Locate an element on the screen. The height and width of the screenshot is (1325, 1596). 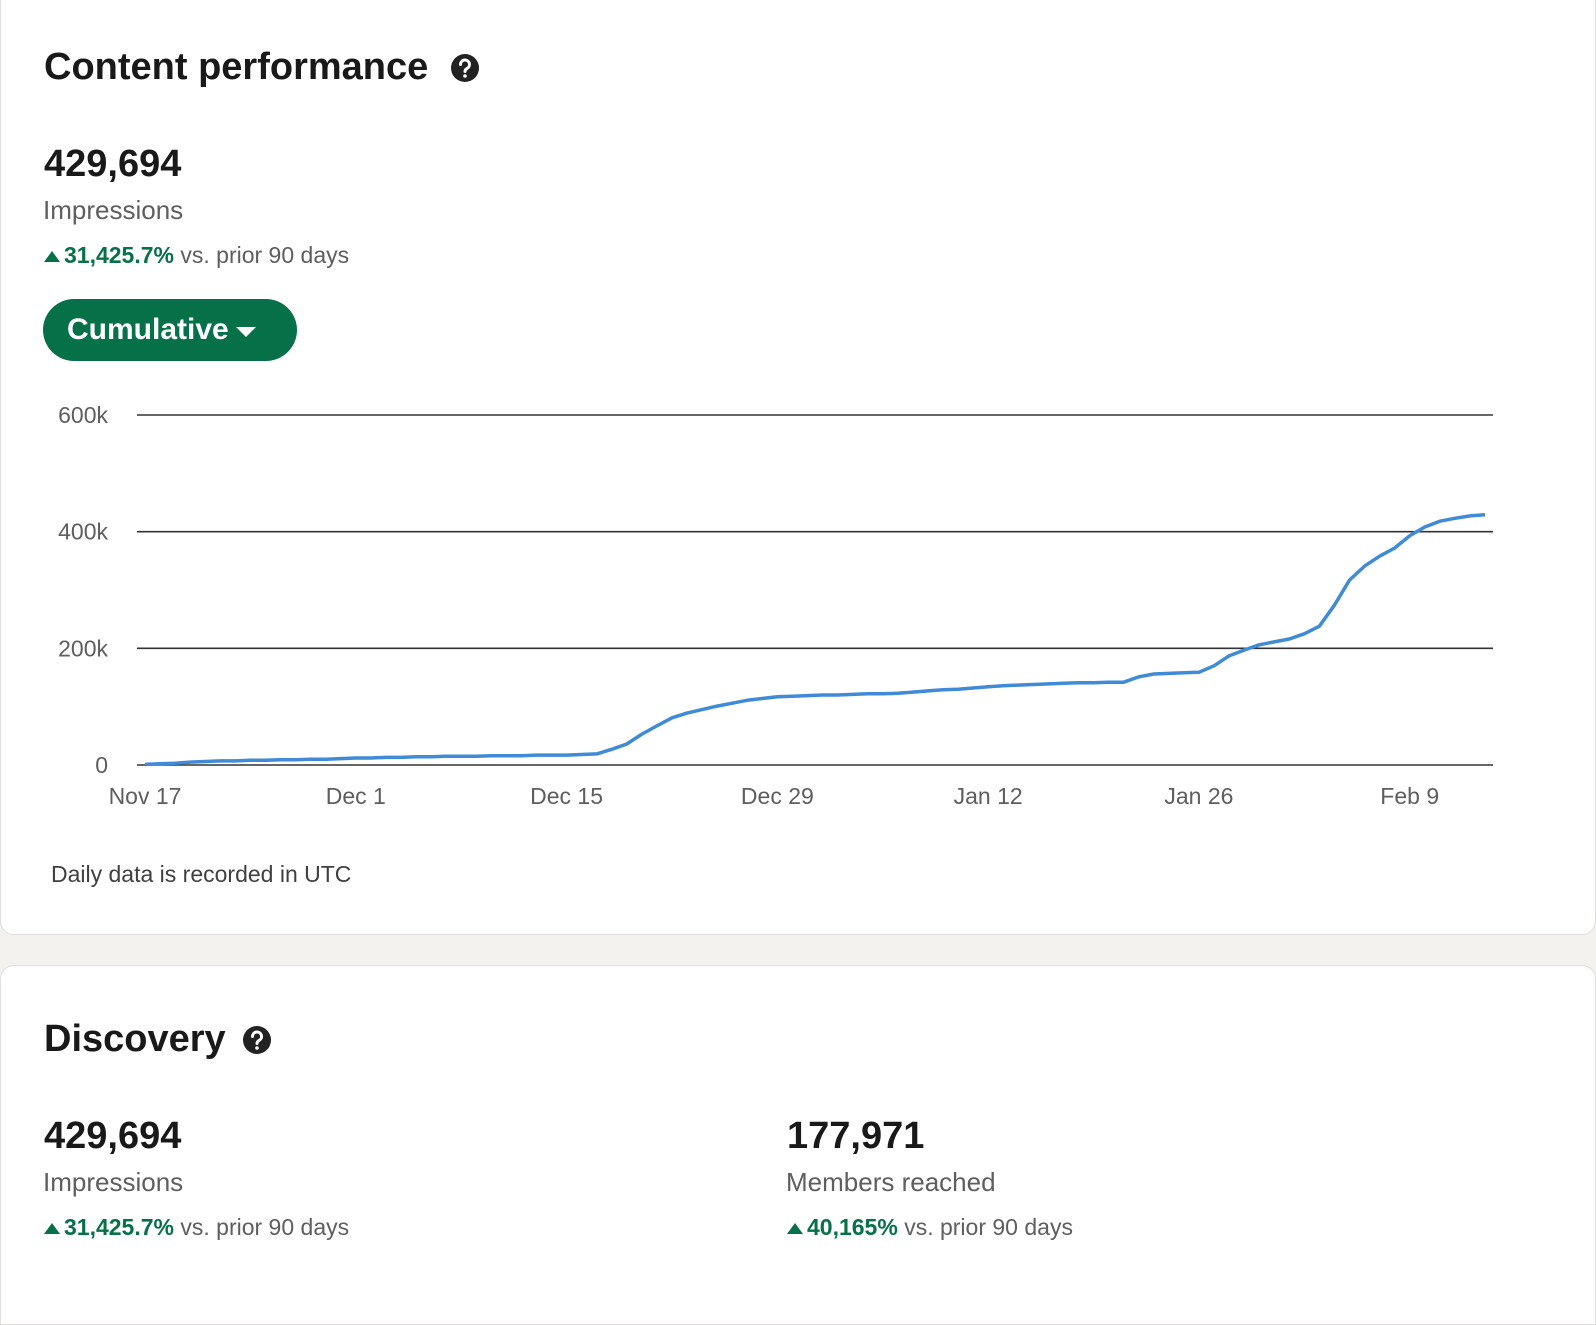
cumulative-button: Cumulative is located at coordinates (170, 330).